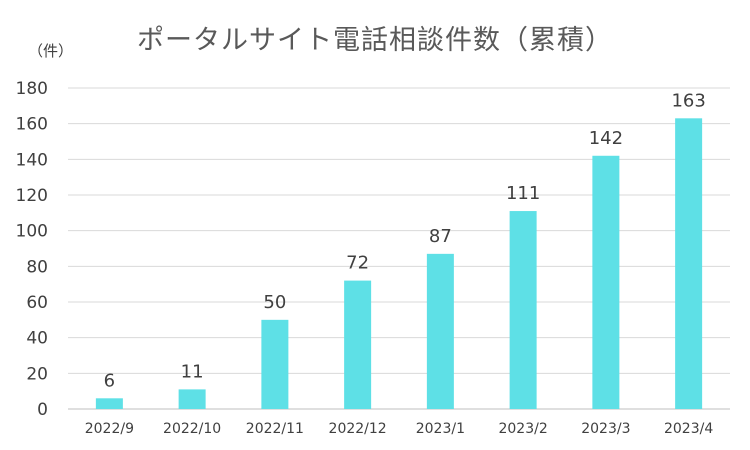  I want to click on y-tick-label: 140, so click(32, 160).